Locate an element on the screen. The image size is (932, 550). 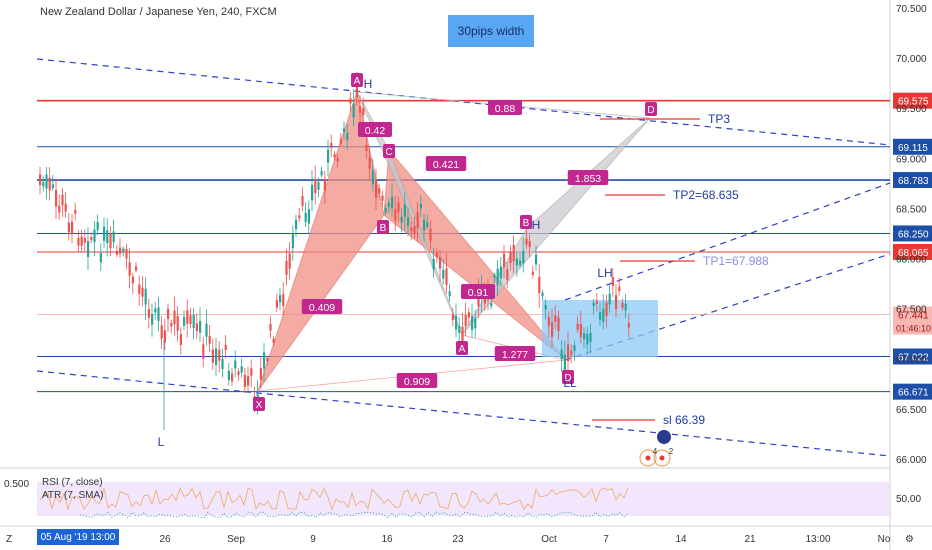
x-tick-label: 13:00 is located at coordinates (817, 539).